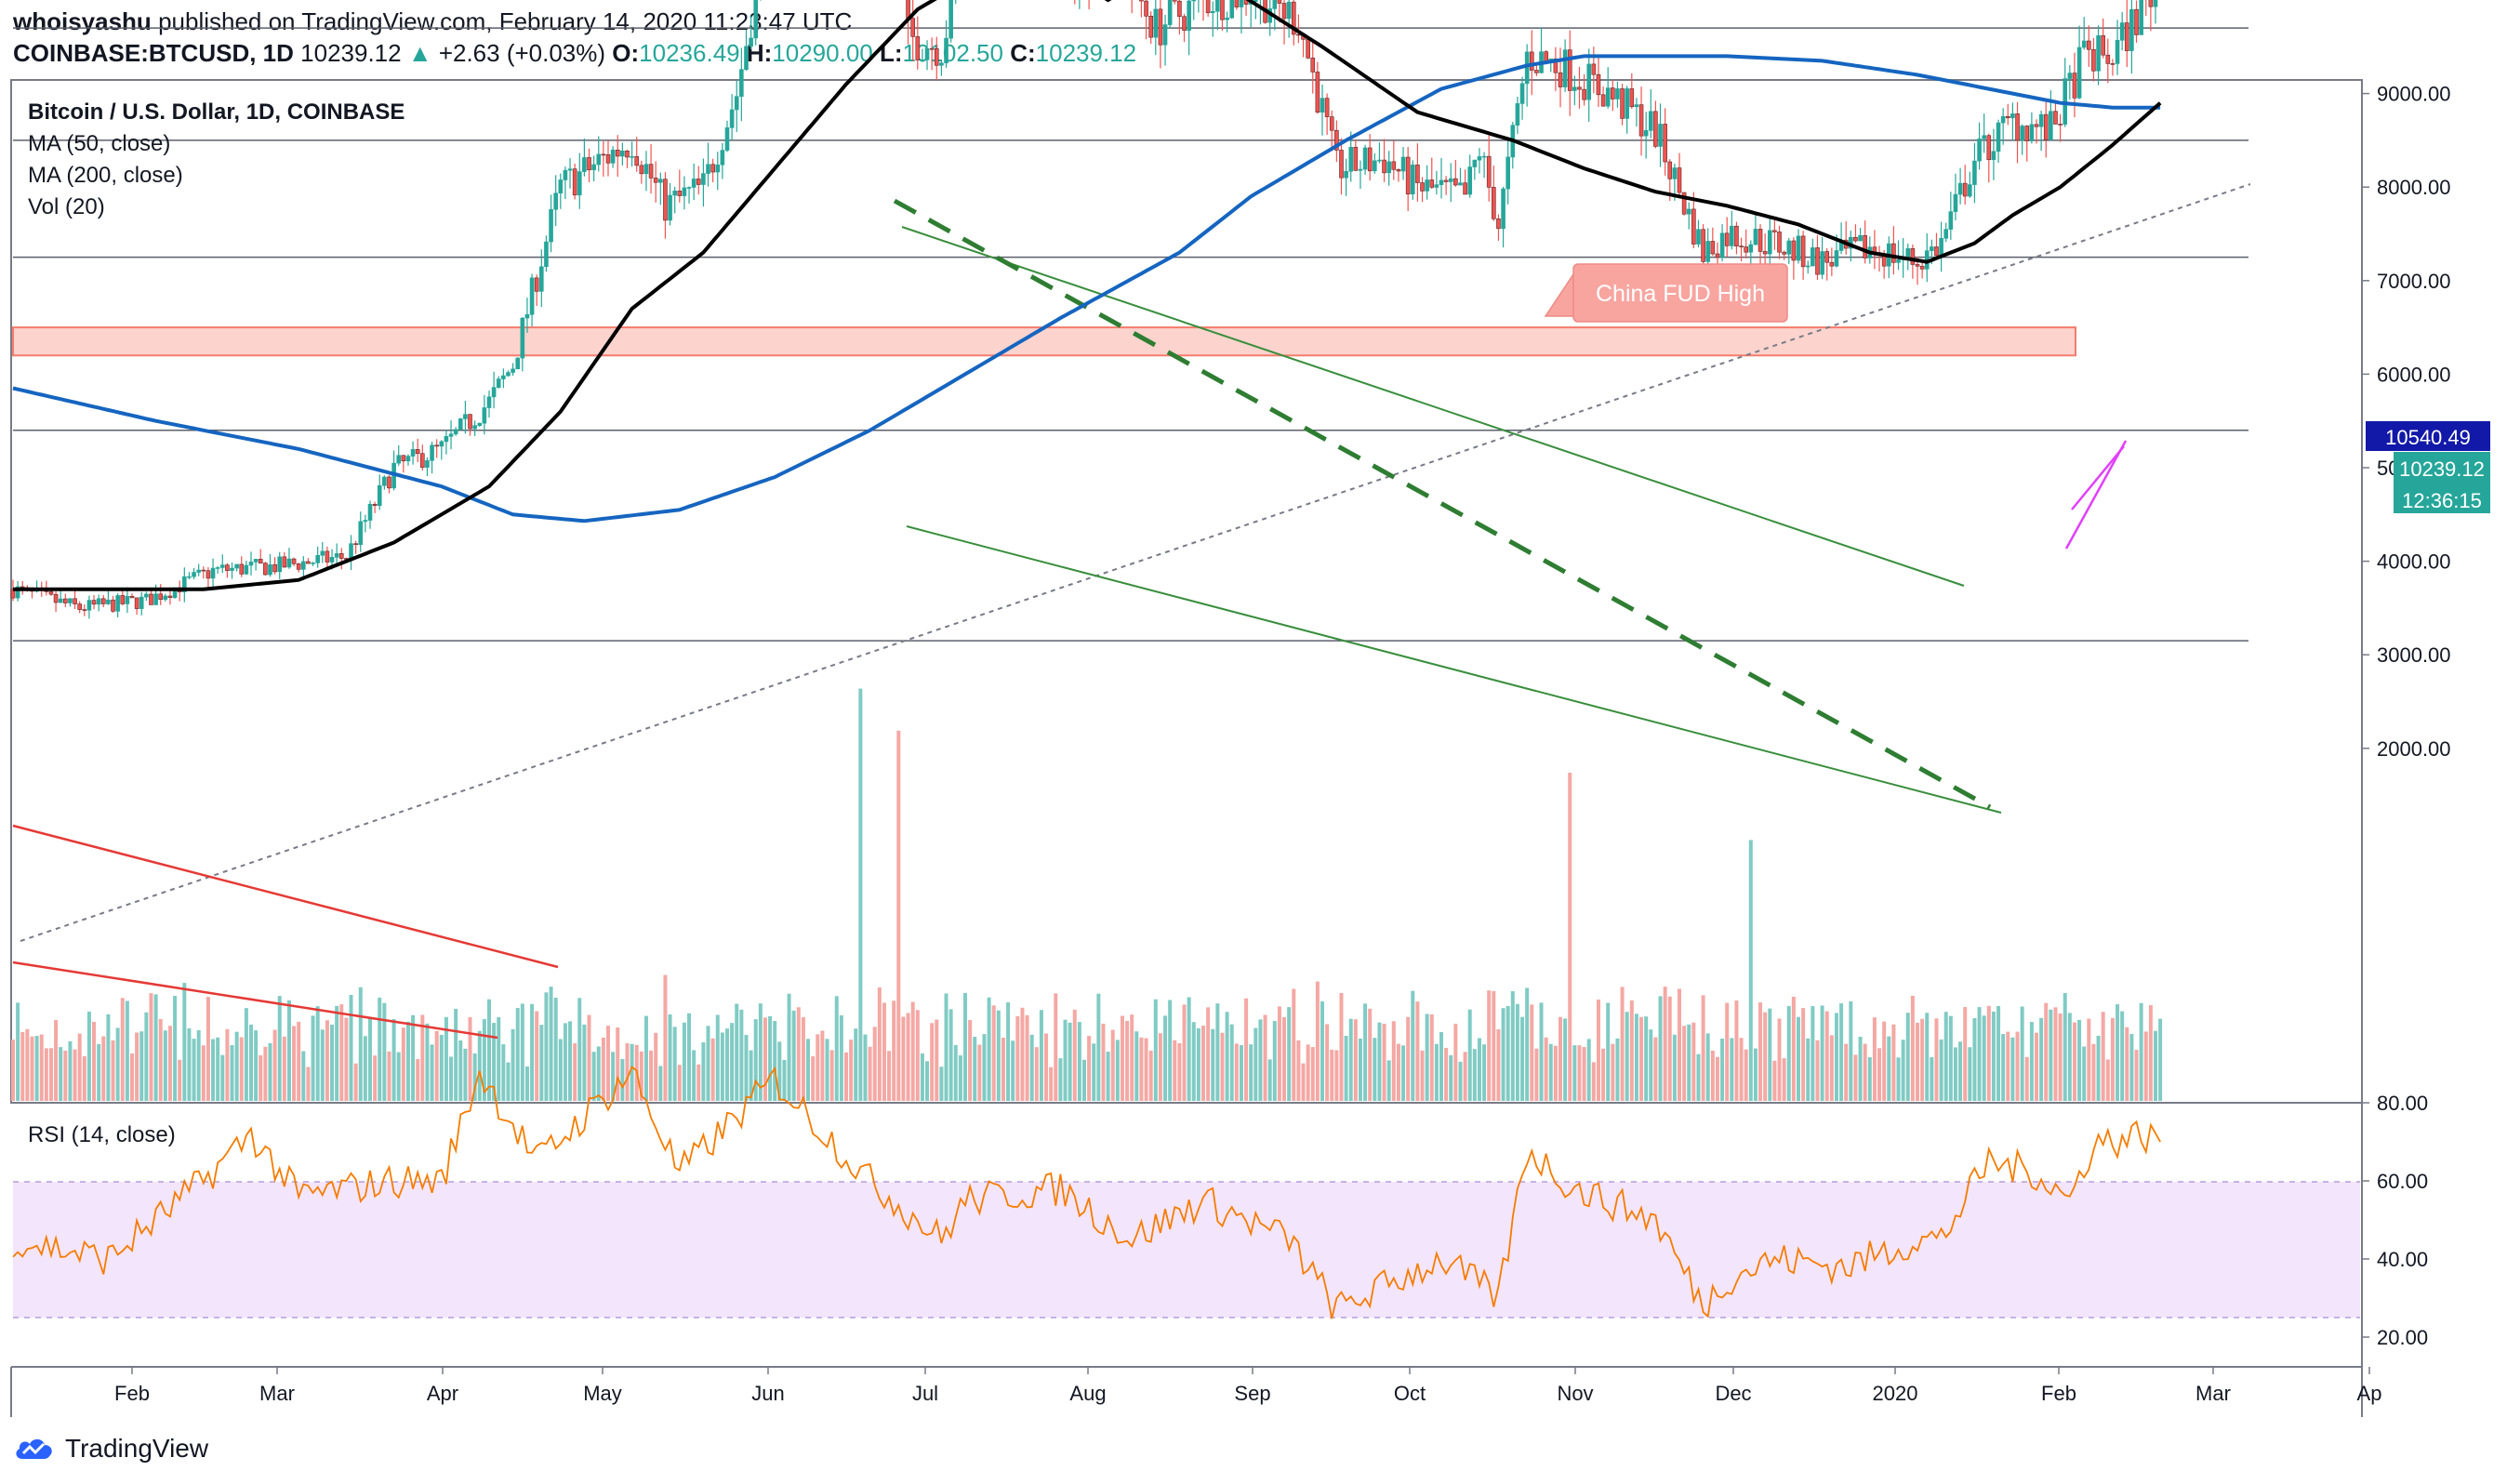 The image size is (2507, 1484). Describe the element at coordinates (82, 21) in the screenshot. I see `author-name: whoisyashu` at that location.